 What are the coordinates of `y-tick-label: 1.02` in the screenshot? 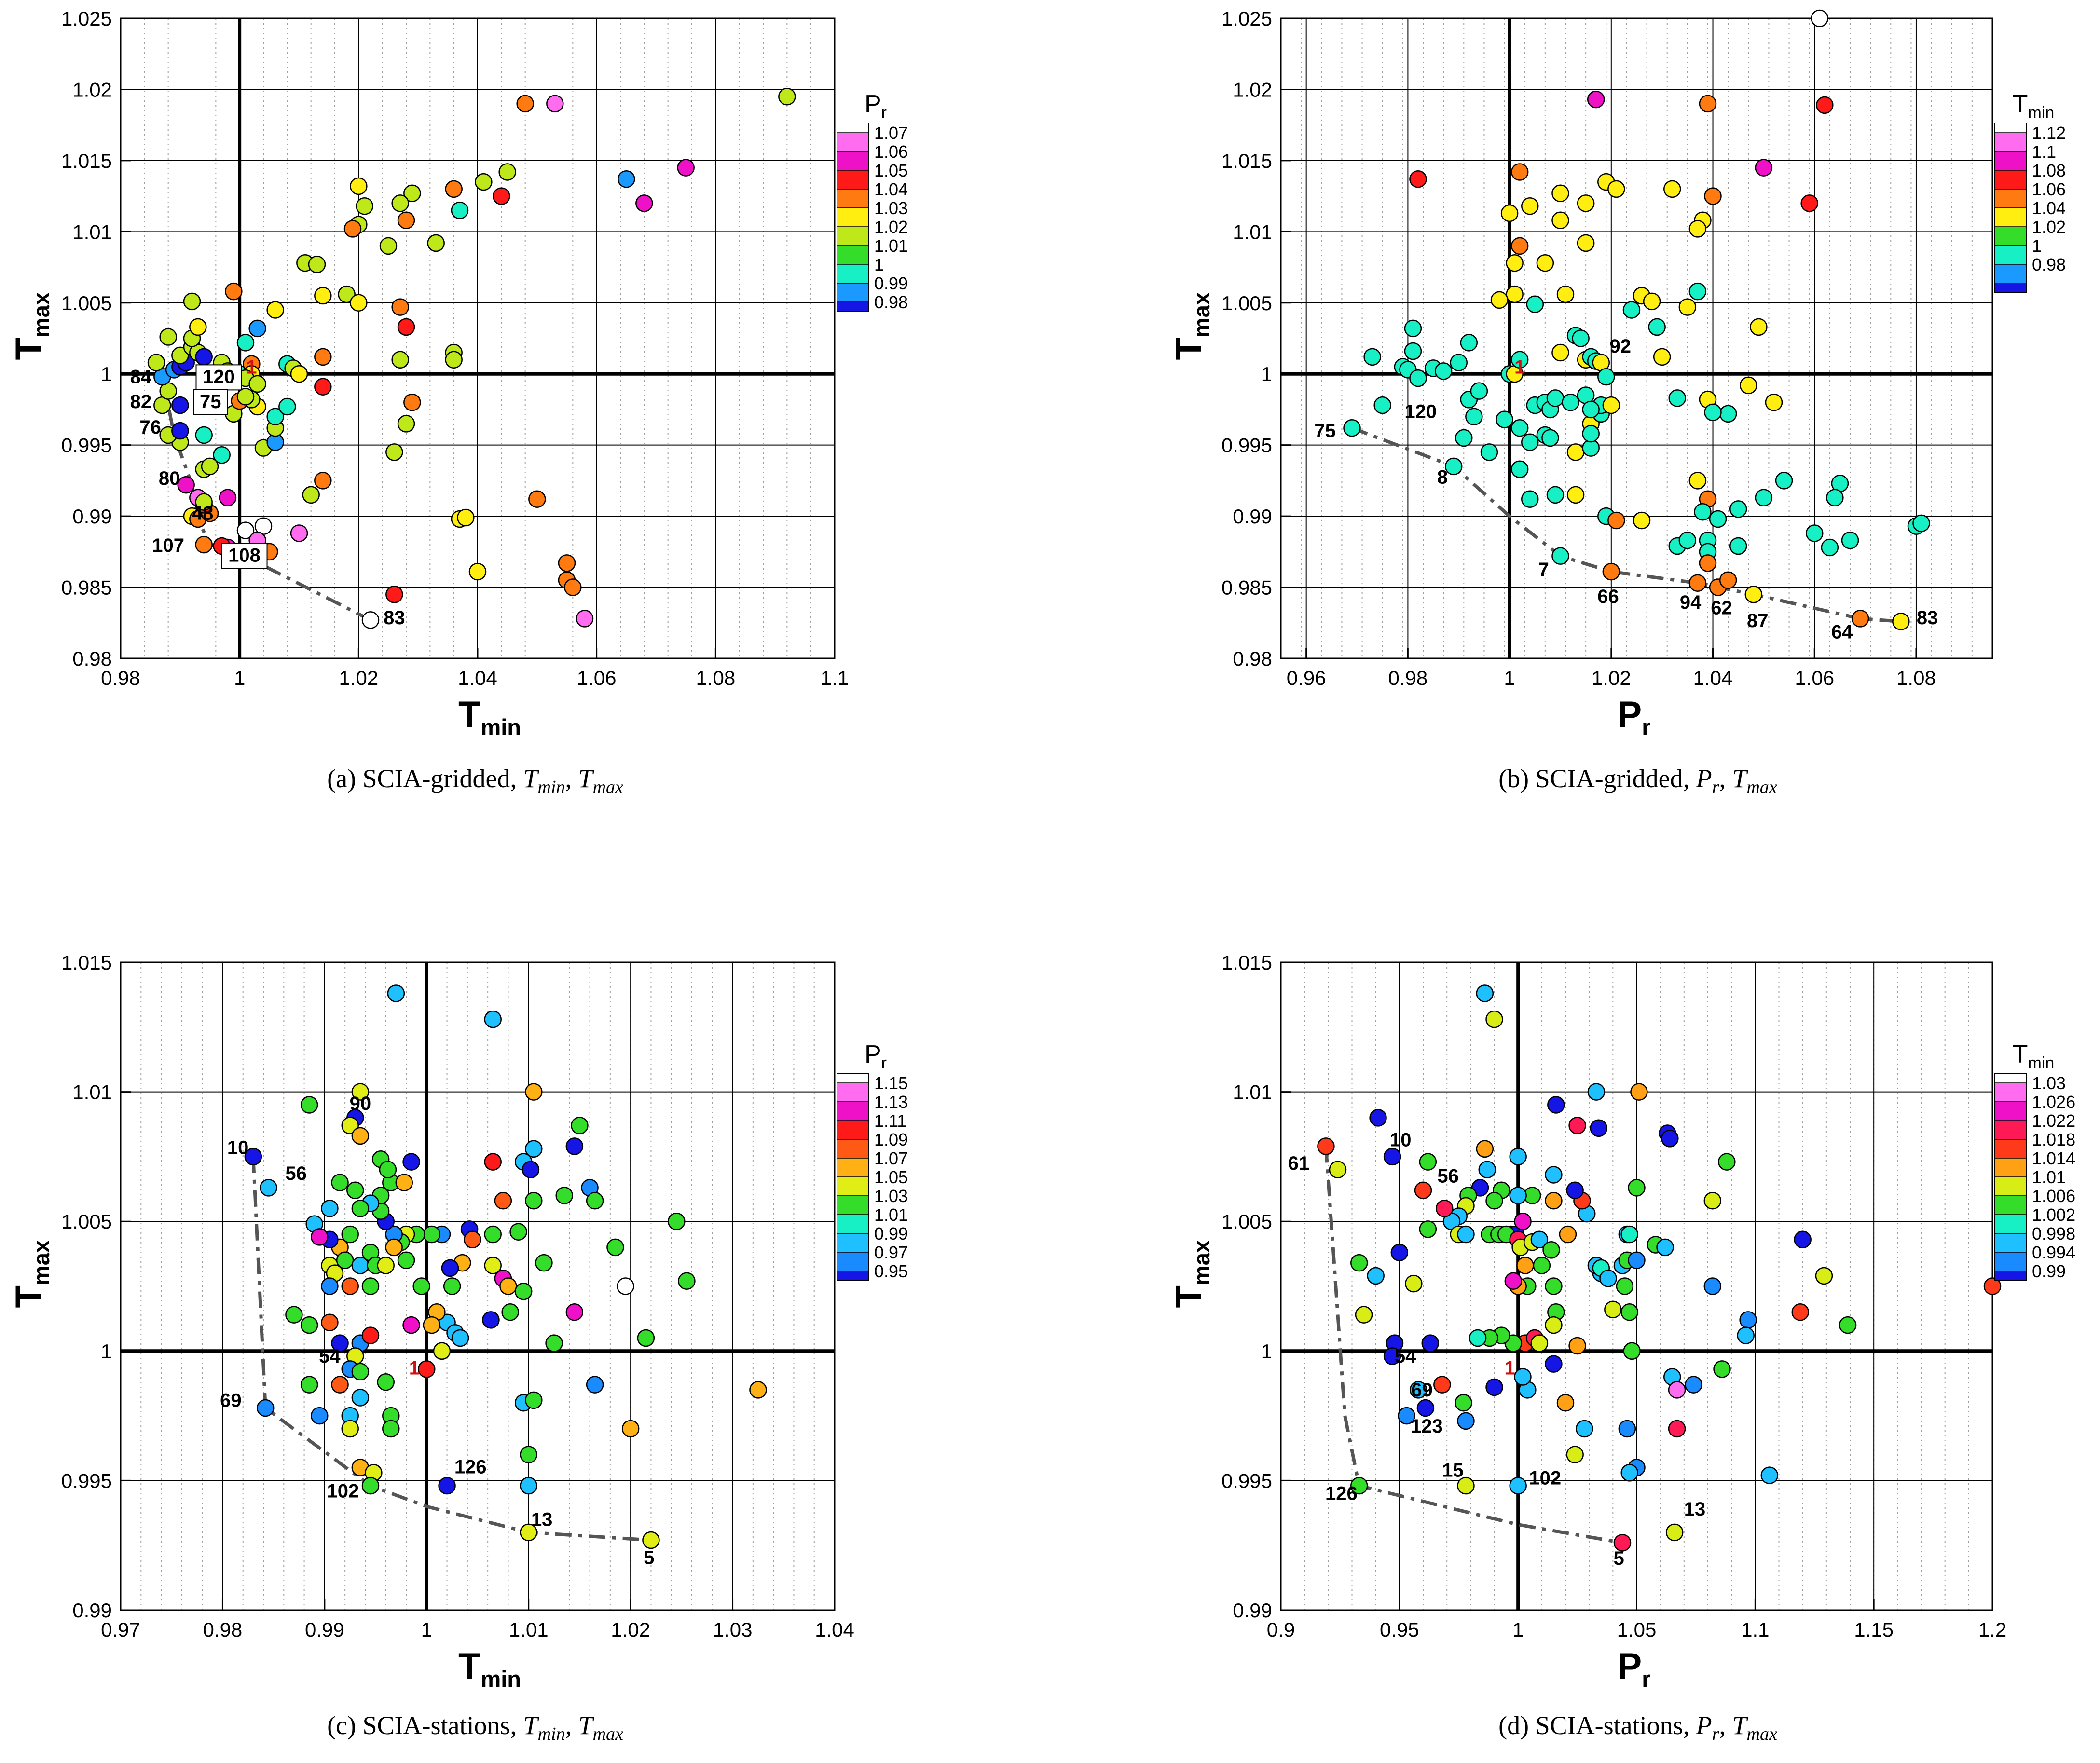 It's located at (1252, 90).